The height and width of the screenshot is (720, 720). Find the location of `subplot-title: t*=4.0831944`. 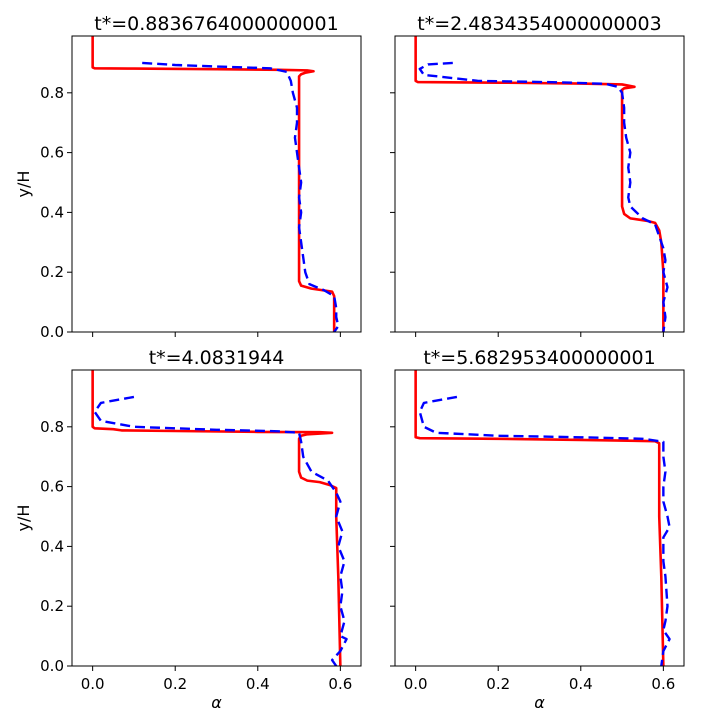

subplot-title: t*=4.0831944 is located at coordinates (217, 358).